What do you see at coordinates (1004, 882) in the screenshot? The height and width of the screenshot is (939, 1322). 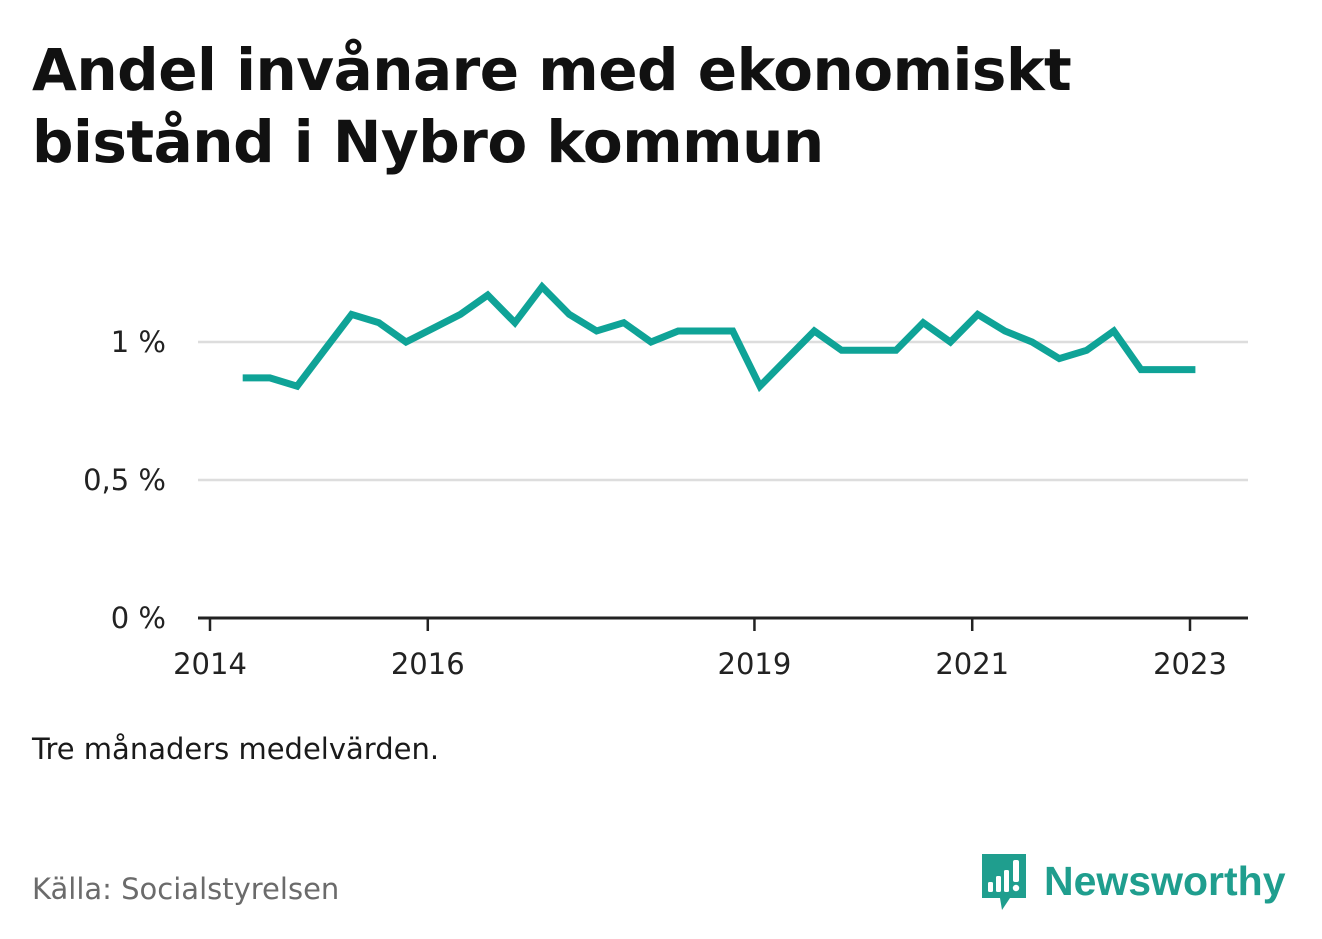 I see `newsworthy-logo-icon` at bounding box center [1004, 882].